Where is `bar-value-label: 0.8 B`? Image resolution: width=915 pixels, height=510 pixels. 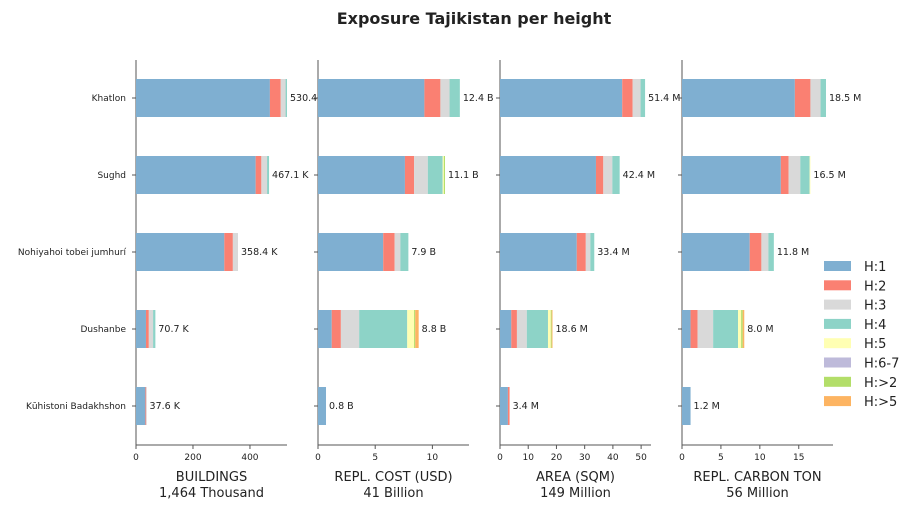 bar-value-label: 0.8 B is located at coordinates (341, 406).